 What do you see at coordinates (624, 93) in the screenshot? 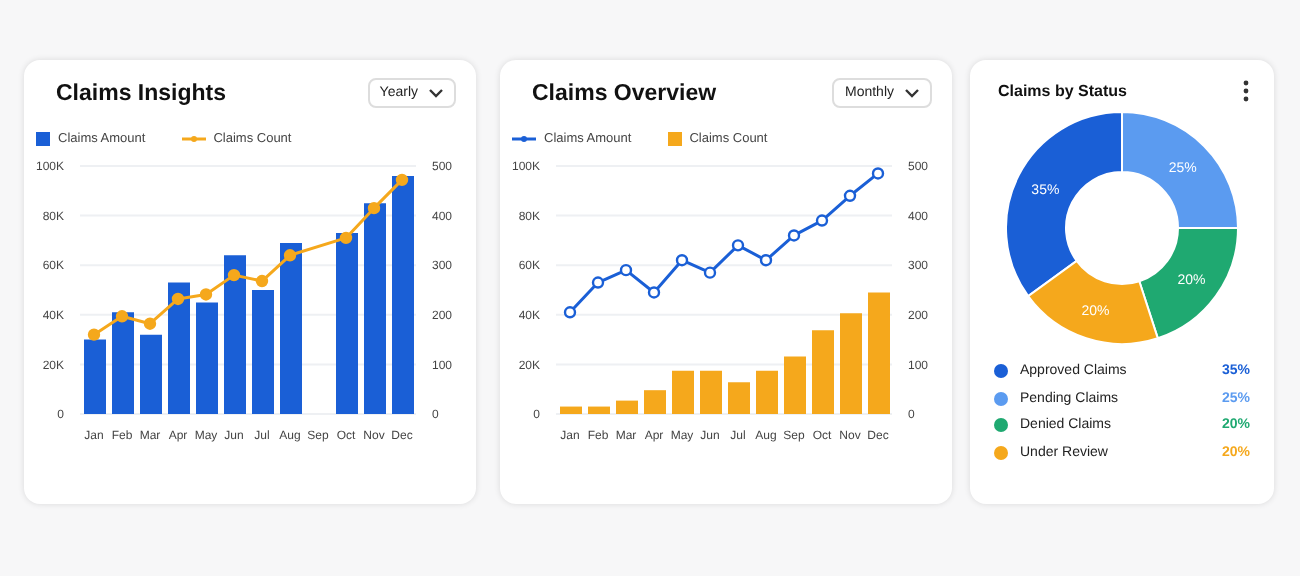
I see `chart-title: Claims Overview` at bounding box center [624, 93].